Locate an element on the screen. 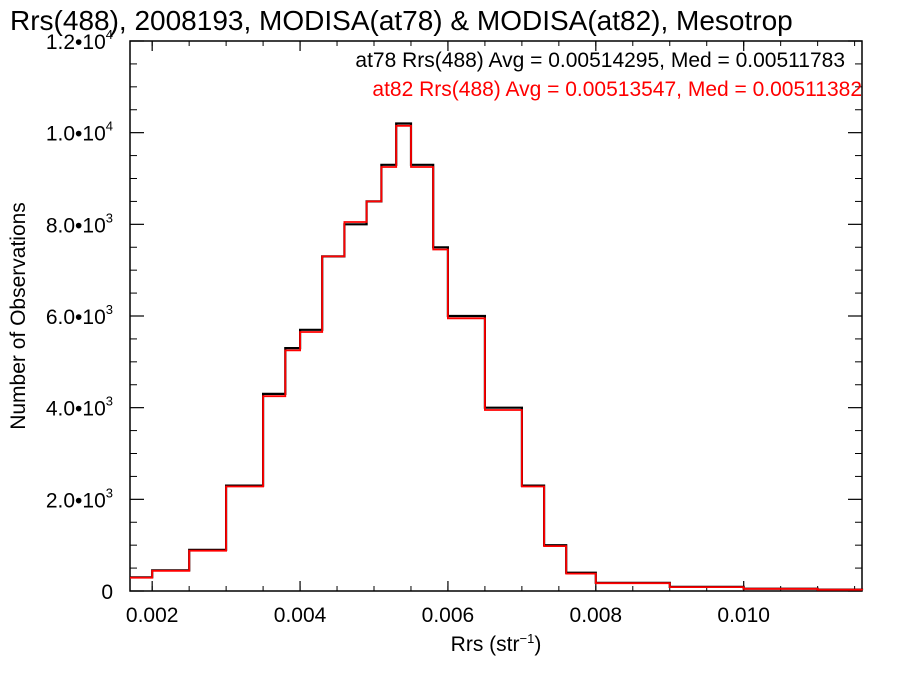 Image resolution: width=900 pixels, height=675 pixels. x-axis-label-text: Rrs (str is located at coordinates (485, 644).